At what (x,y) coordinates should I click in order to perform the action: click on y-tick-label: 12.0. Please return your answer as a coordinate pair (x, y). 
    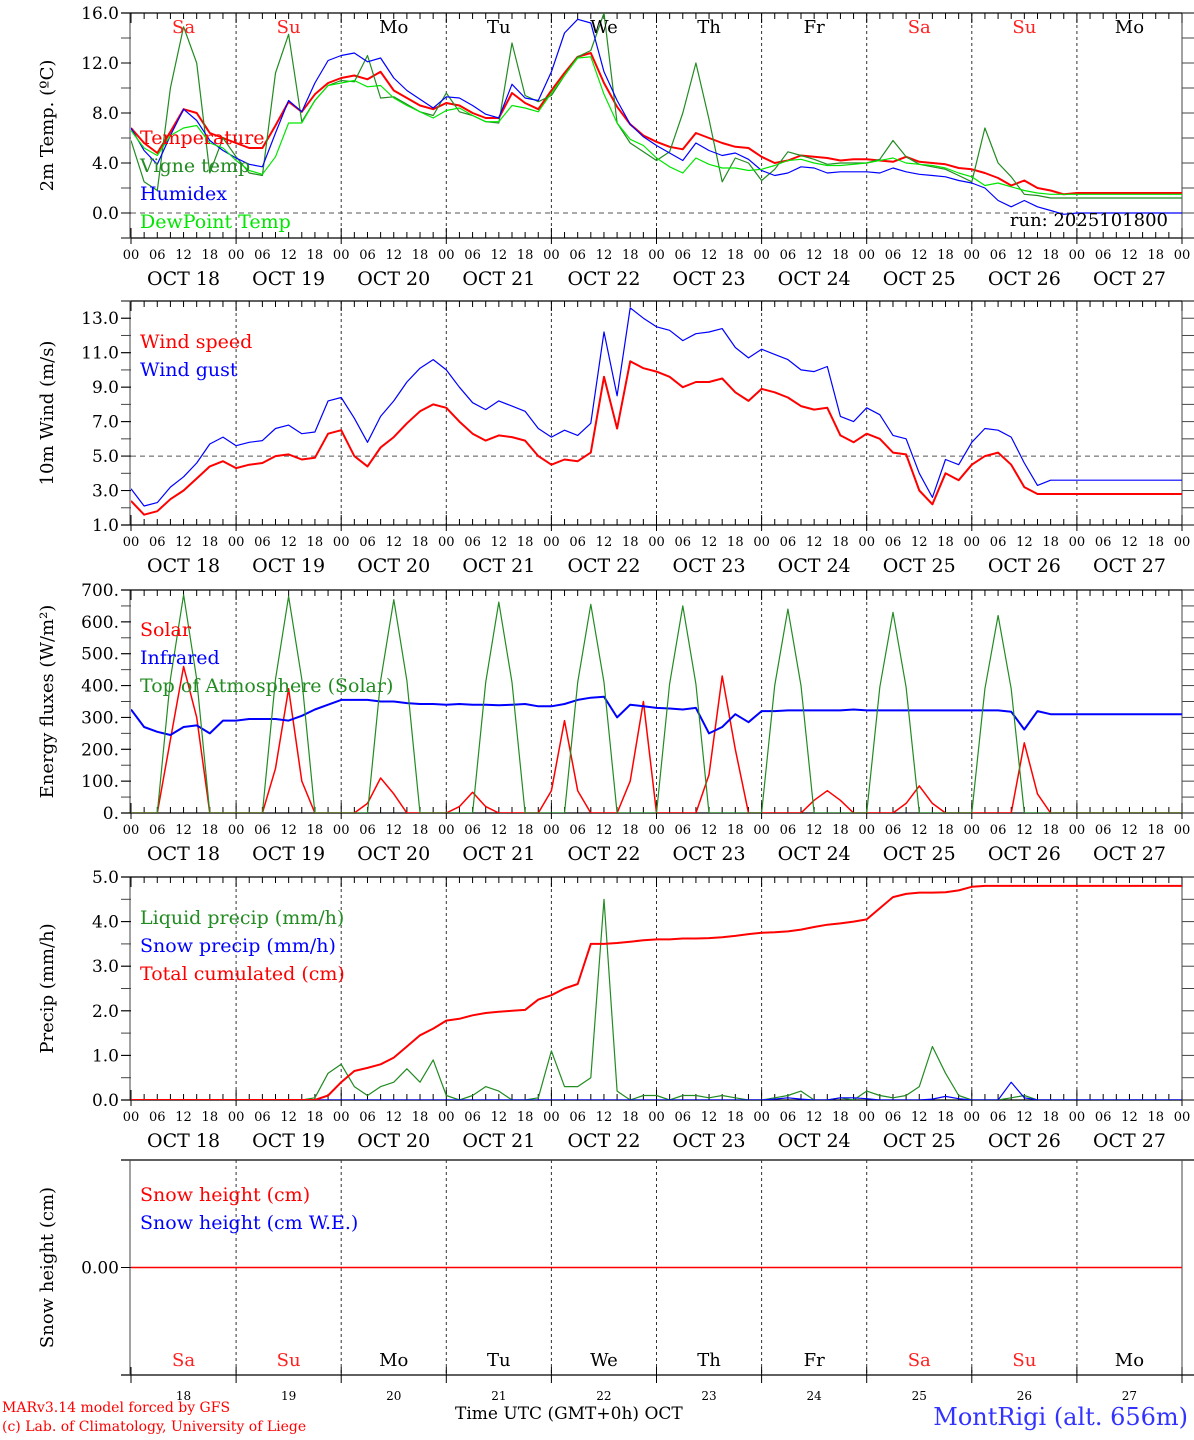
    Looking at the image, I should click on (100, 64).